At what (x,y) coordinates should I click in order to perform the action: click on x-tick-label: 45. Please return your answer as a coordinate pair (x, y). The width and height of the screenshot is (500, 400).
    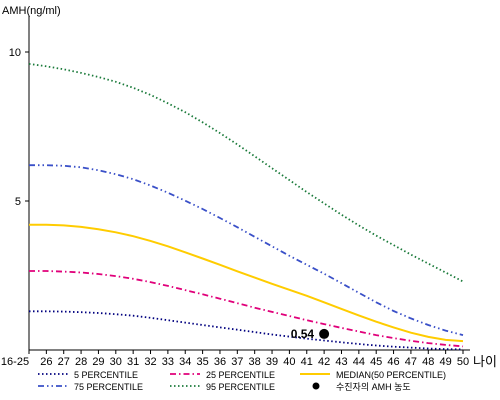
    Looking at the image, I should click on (376, 362).